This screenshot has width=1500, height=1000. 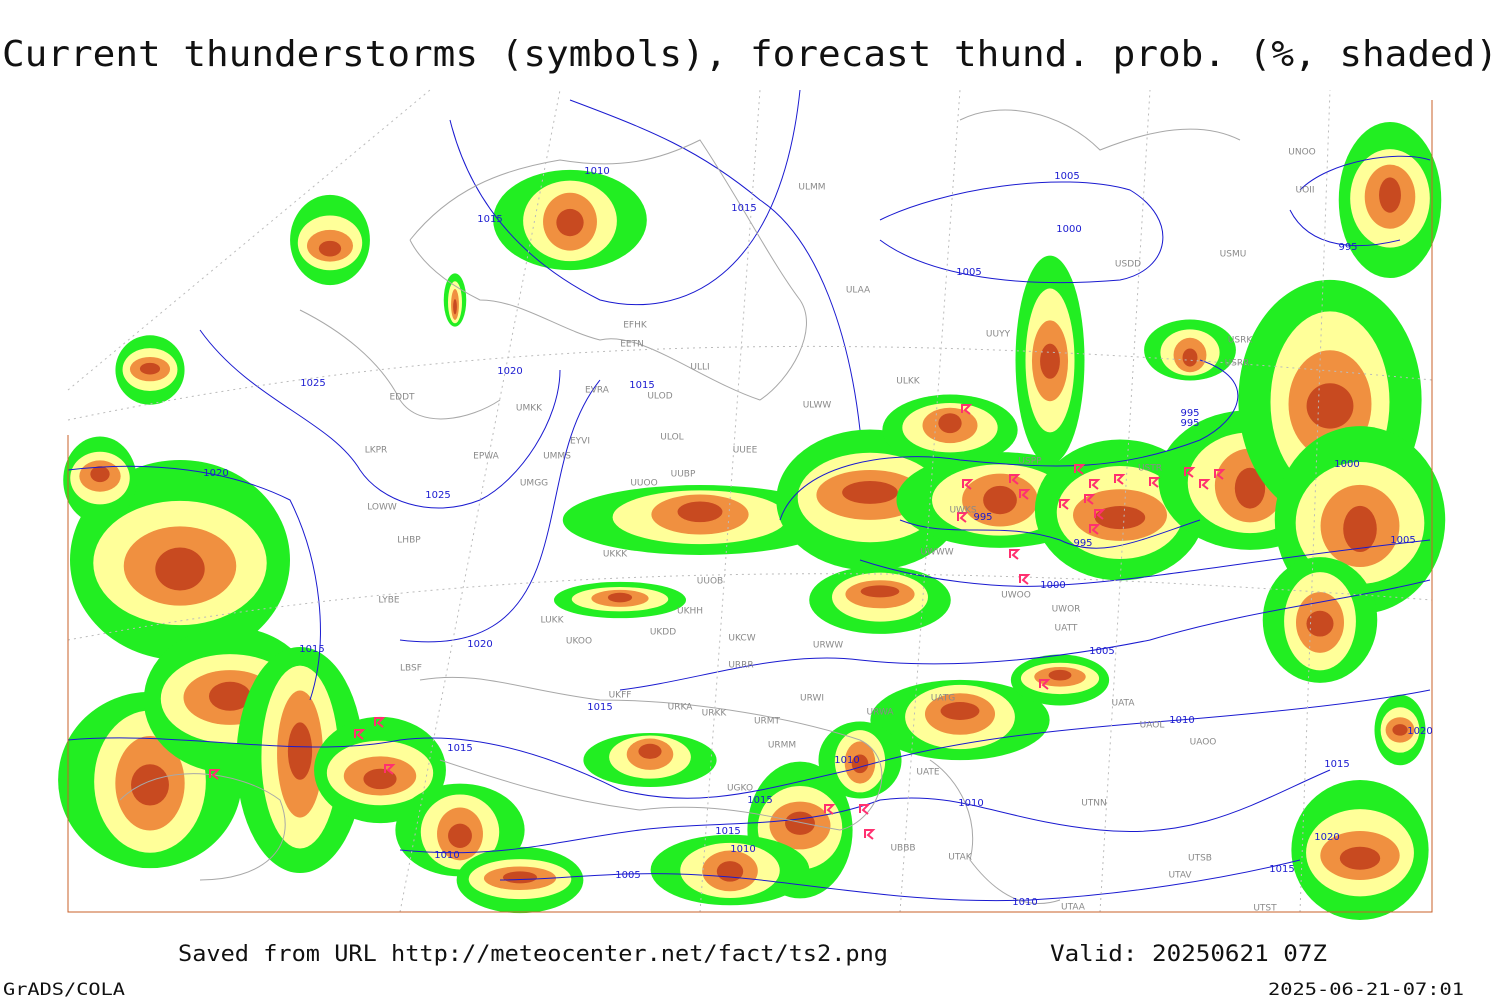 What do you see at coordinates (553, 621) in the screenshot?
I see `station-label: LUKK` at bounding box center [553, 621].